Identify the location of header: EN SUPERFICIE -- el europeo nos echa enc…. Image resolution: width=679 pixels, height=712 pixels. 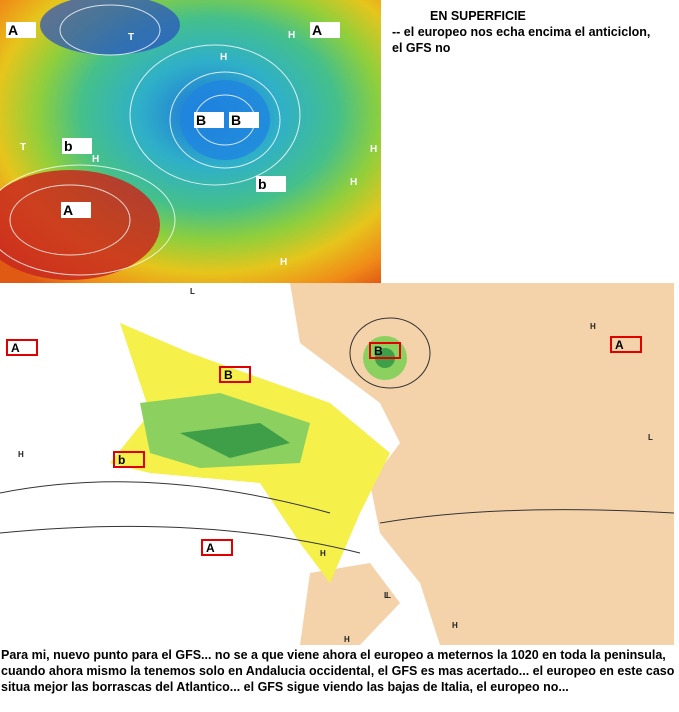
(521, 32).